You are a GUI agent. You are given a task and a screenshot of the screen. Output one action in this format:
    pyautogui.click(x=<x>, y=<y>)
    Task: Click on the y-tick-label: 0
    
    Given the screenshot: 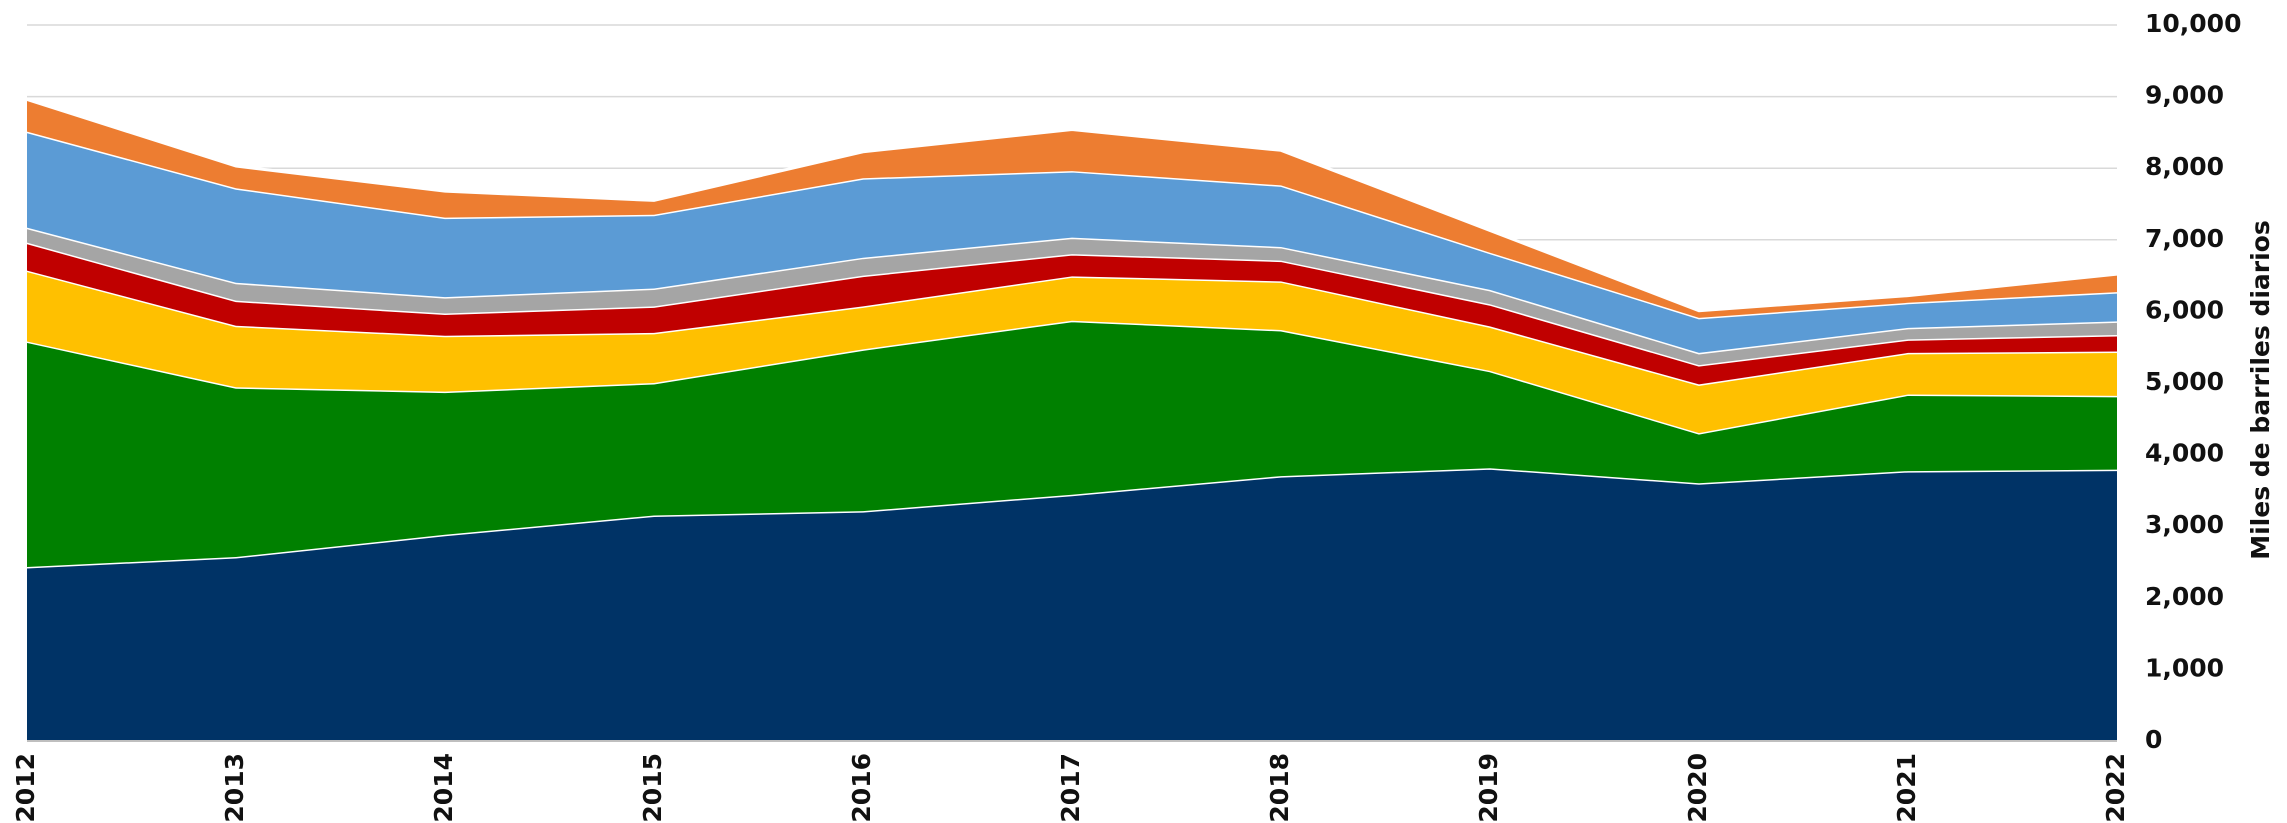 What is the action you would take?
    pyautogui.click(x=2153, y=739)
    